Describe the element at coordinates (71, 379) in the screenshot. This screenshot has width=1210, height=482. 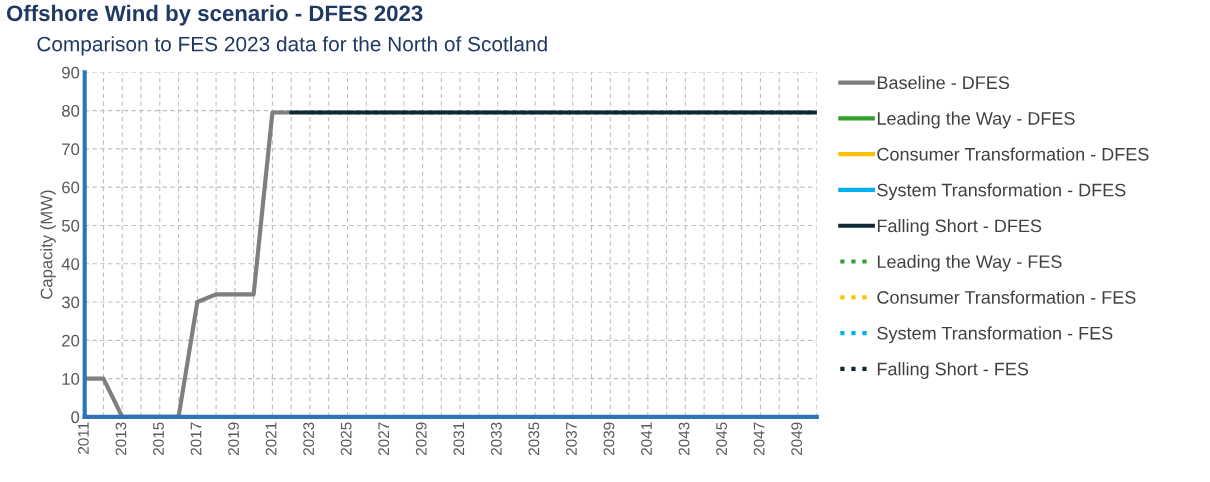
I see `y-tick-label: 10` at that location.